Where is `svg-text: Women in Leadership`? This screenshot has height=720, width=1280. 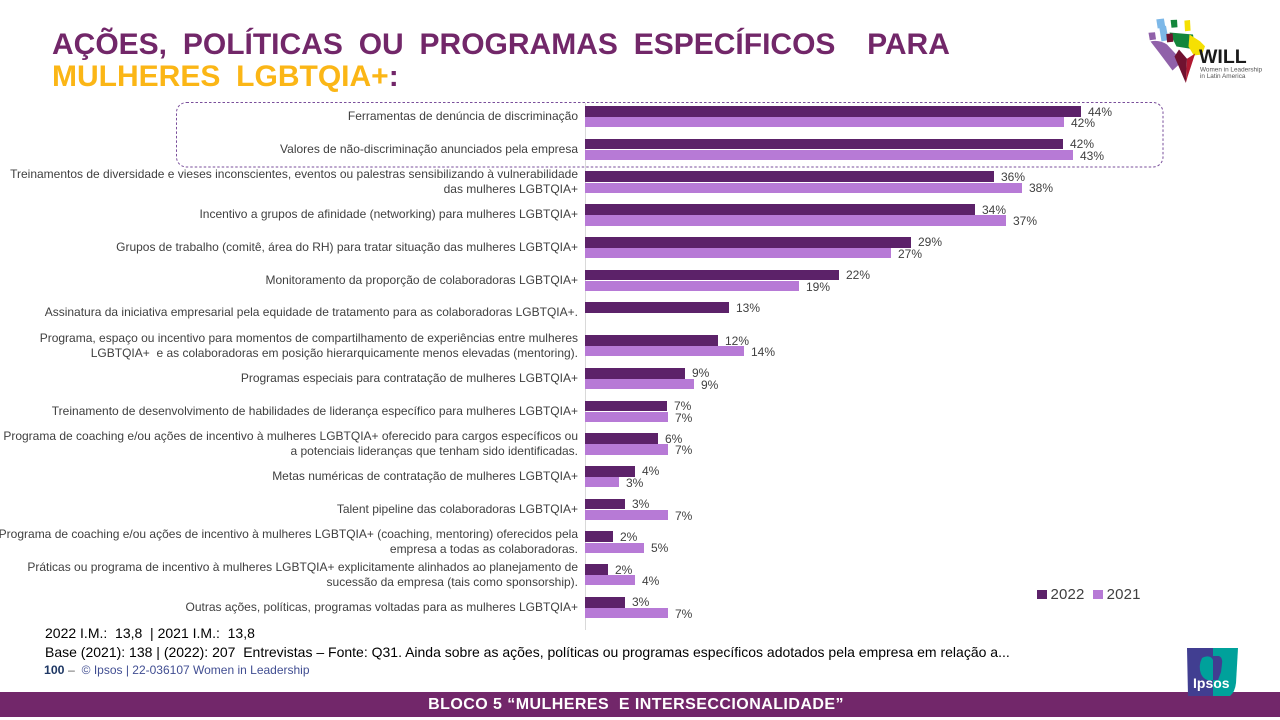 svg-text: Women in Leadership is located at coordinates (1231, 70).